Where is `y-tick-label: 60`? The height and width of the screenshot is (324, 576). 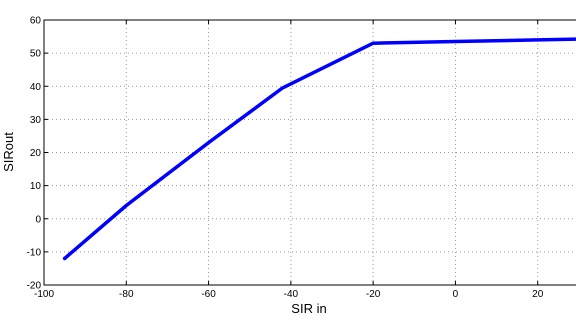
y-tick-label: 60 is located at coordinates (36, 21).